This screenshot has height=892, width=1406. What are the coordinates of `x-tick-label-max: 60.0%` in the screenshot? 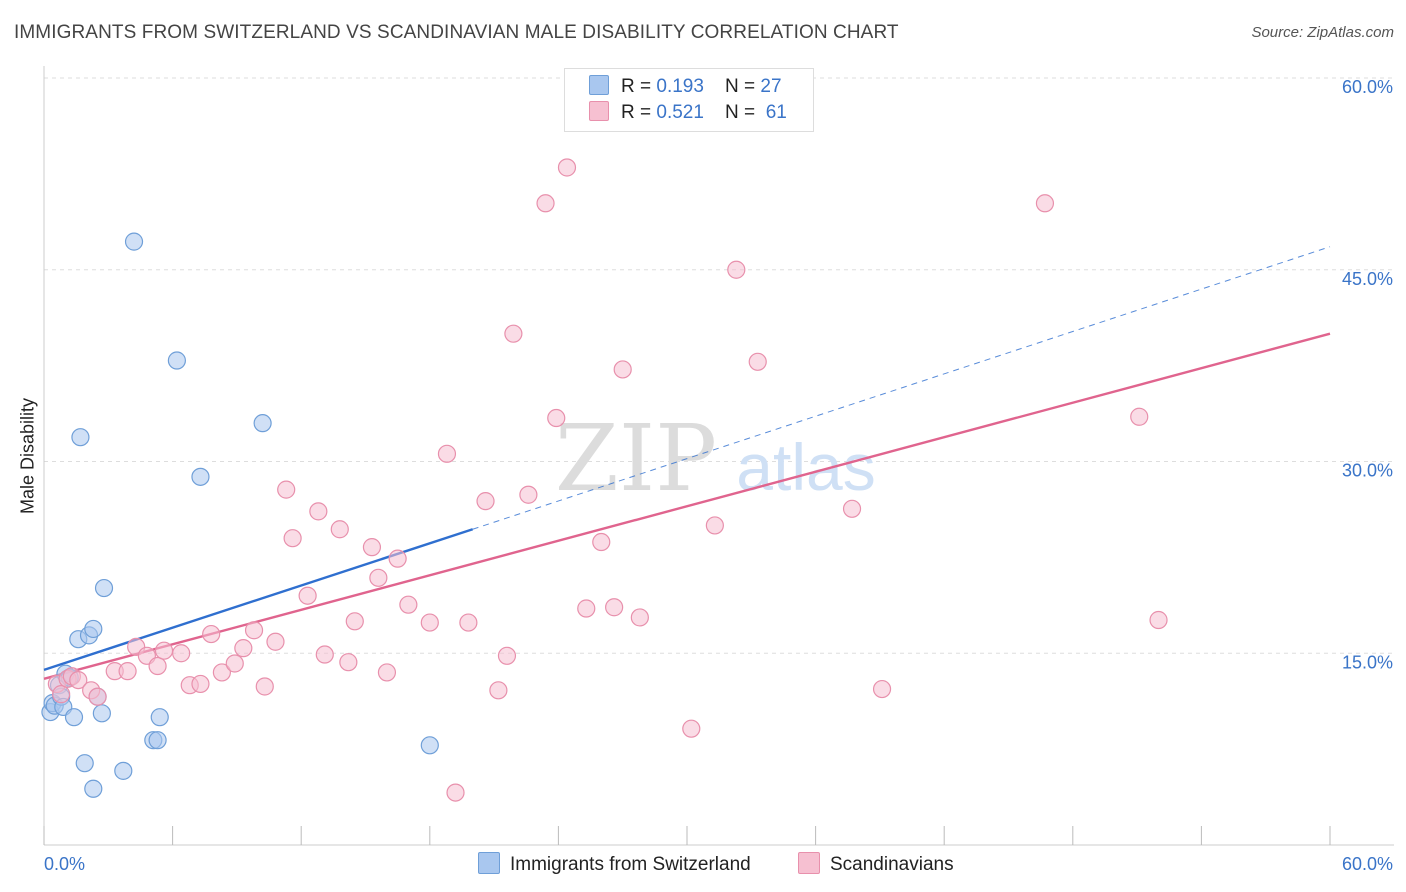 It's located at (1367, 864).